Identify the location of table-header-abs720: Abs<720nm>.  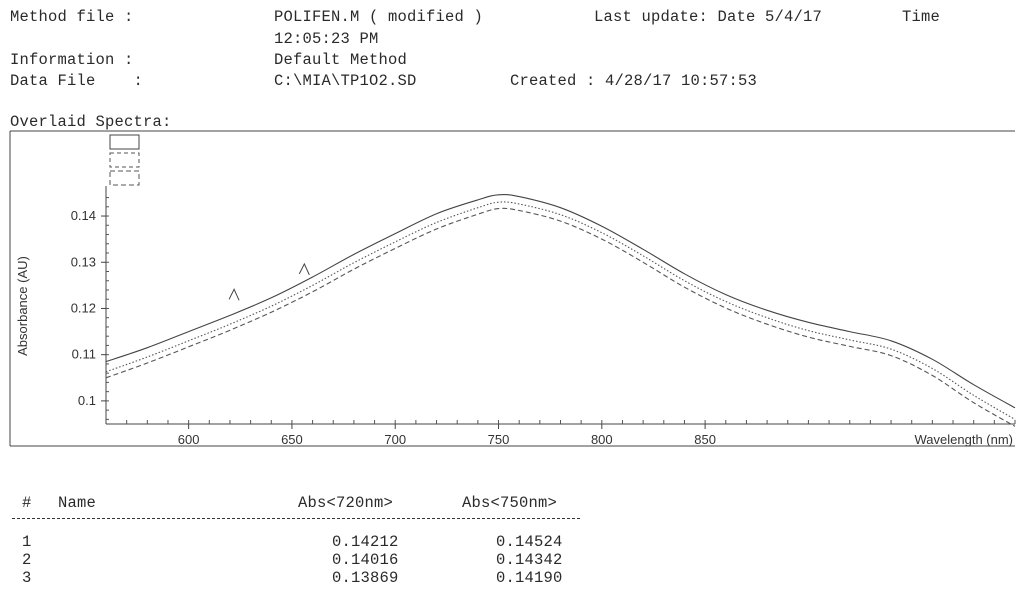
(346, 503).